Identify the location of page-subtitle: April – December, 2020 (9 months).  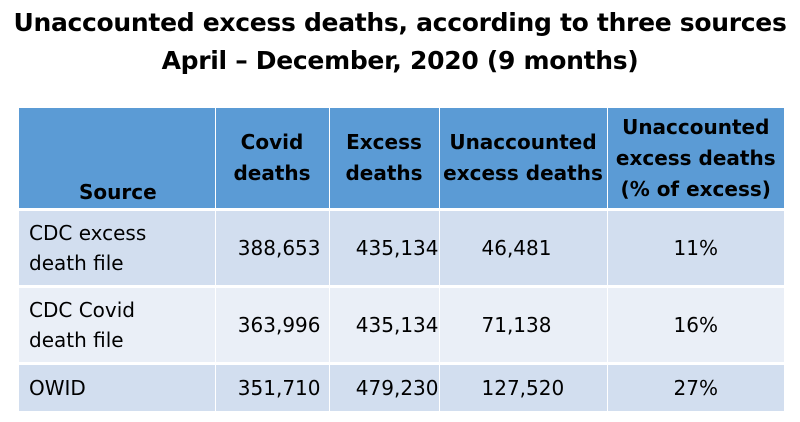
(400, 60).